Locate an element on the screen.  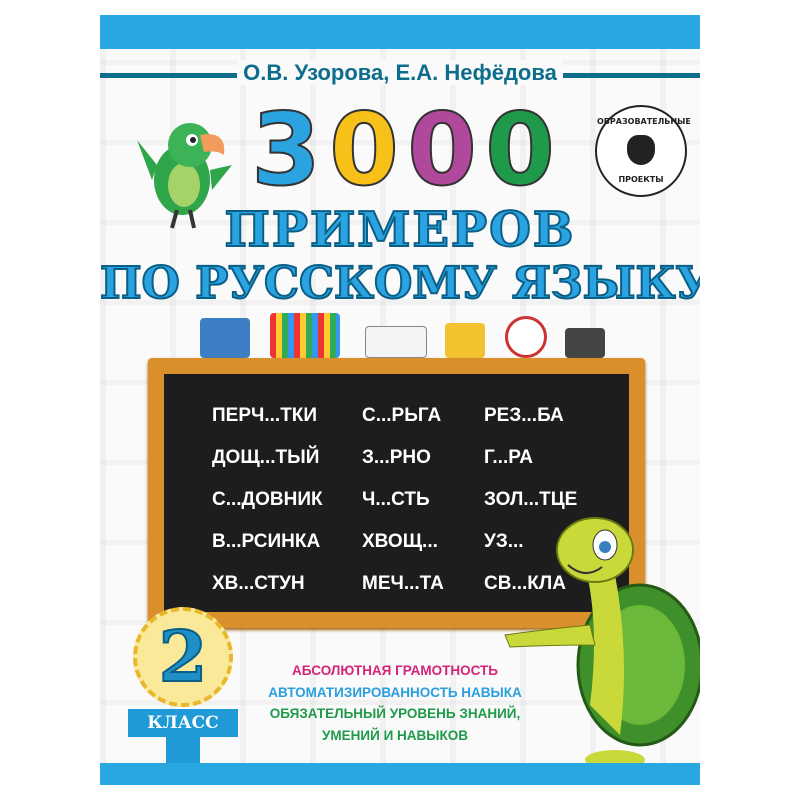
word: РЕЗ...БА is located at coordinates (524, 415).